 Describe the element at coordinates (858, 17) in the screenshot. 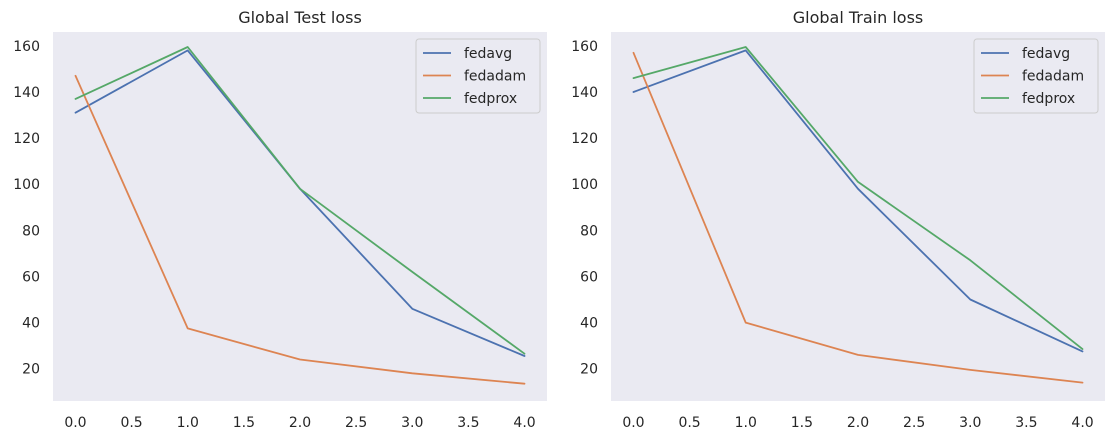

I see `chart-title: Global Train loss` at that location.